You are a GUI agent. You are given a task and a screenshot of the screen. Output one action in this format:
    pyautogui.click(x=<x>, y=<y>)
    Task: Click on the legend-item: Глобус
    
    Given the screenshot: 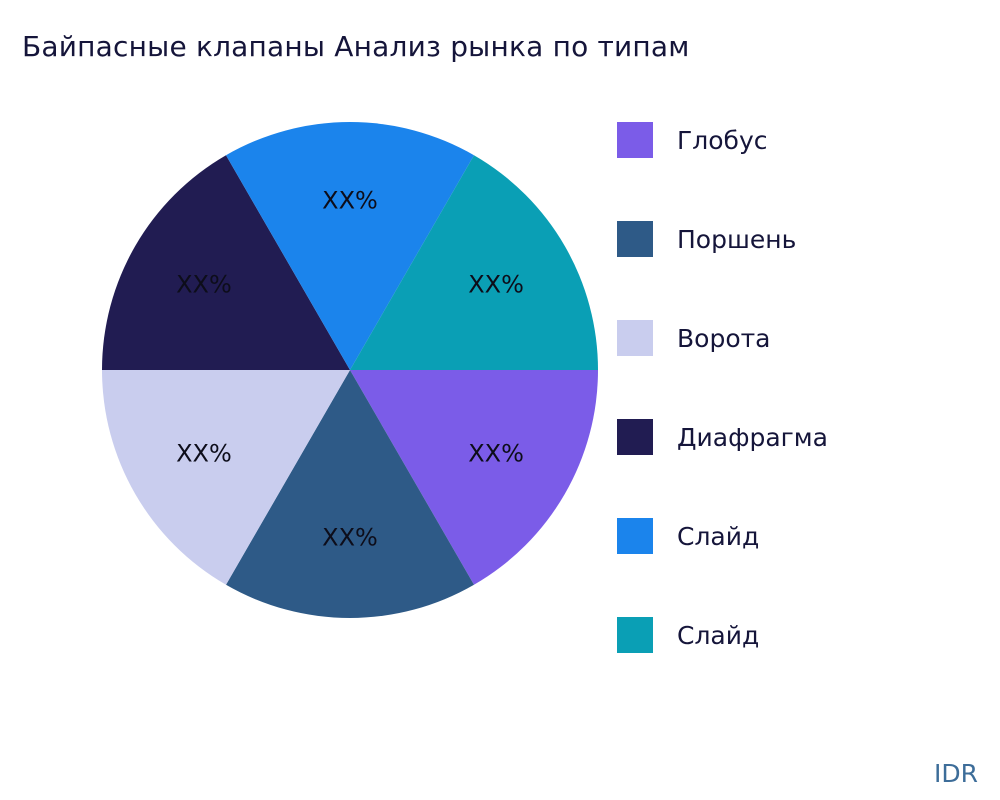 What is the action you would take?
    pyautogui.click(x=722, y=140)
    